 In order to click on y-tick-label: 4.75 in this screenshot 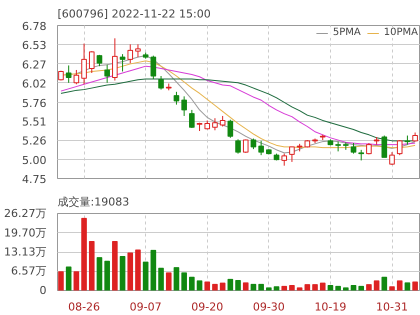, I will do `click(34, 179)`.